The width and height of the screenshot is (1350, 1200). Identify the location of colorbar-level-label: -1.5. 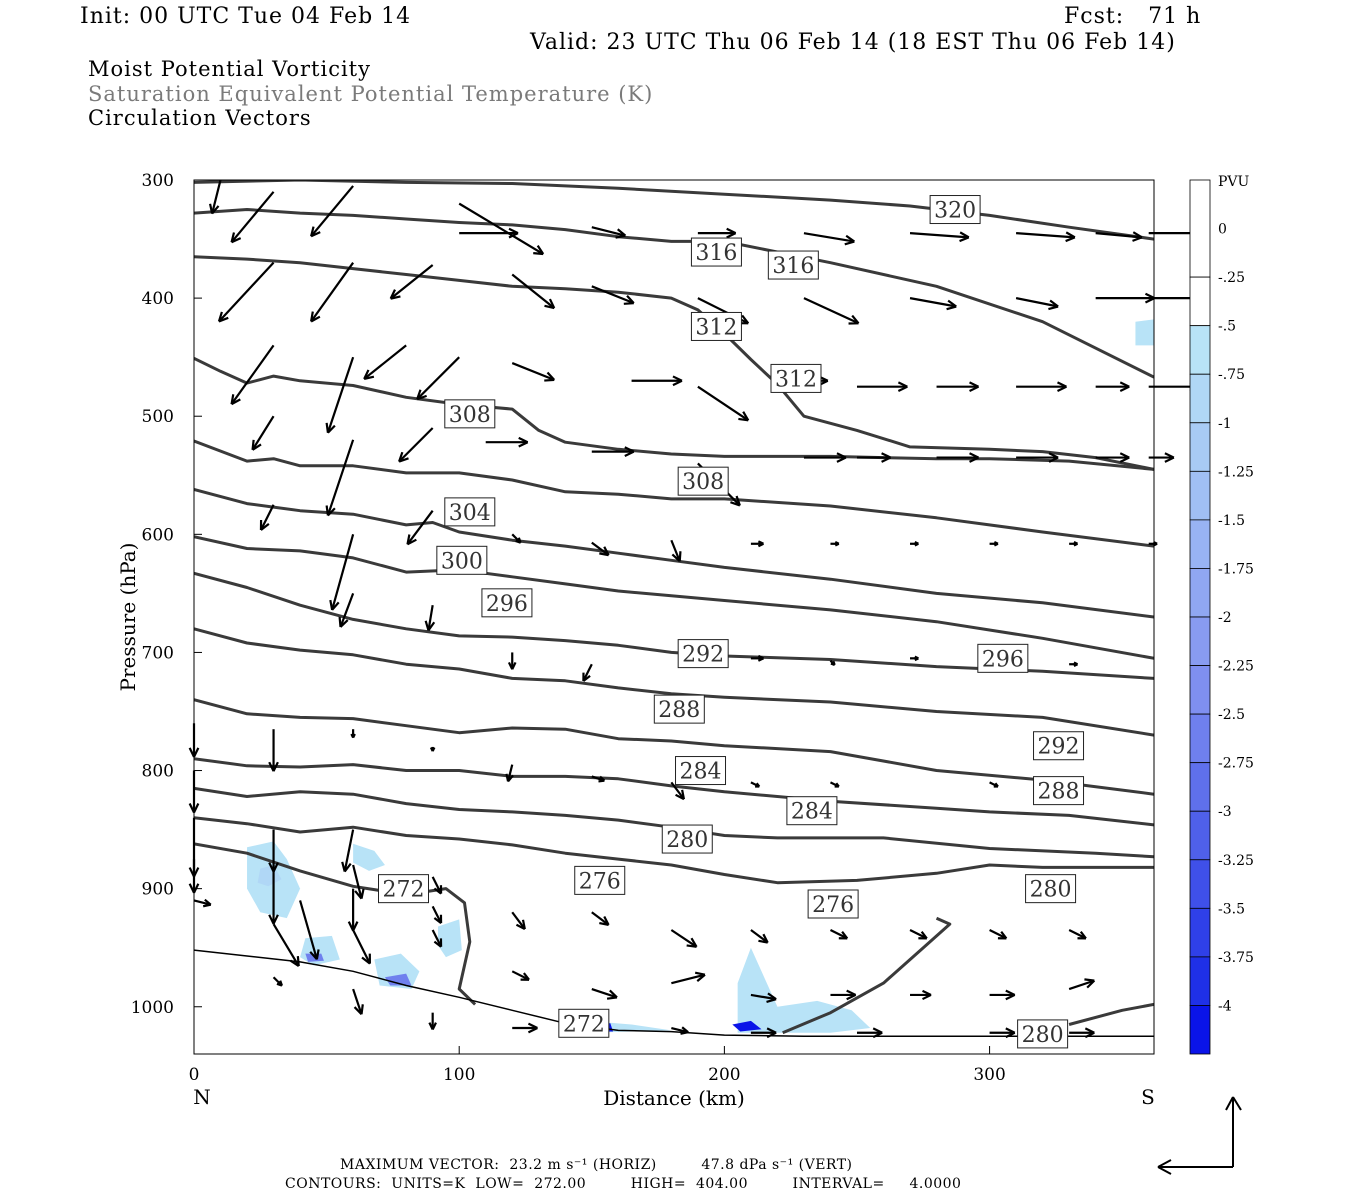
(1231, 521).